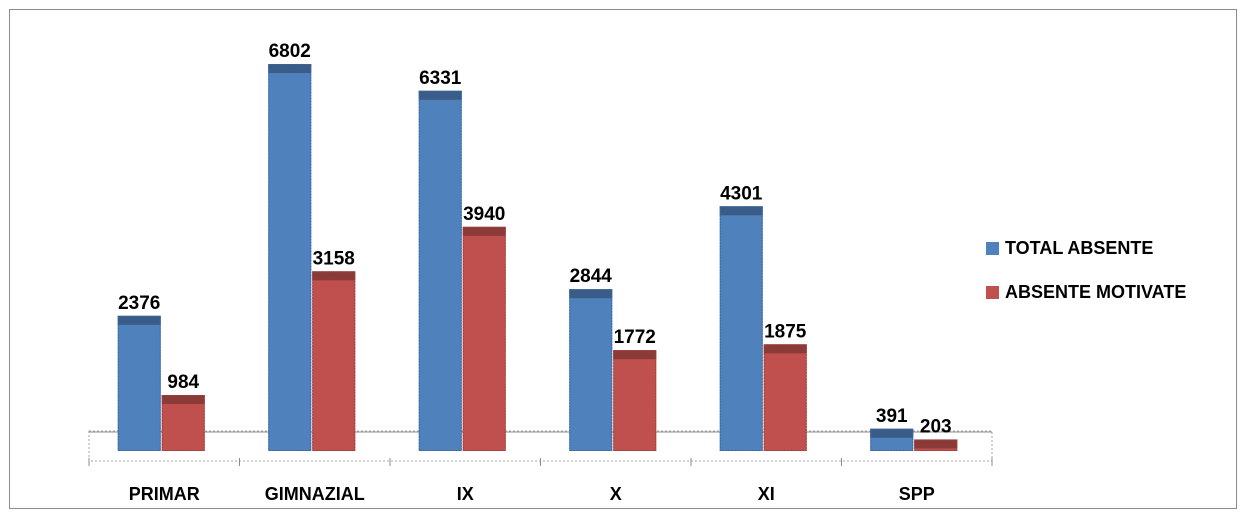 This screenshot has height=514, width=1246. What do you see at coordinates (164, 494) in the screenshot?
I see `x-tick-label: PRIMAR` at bounding box center [164, 494].